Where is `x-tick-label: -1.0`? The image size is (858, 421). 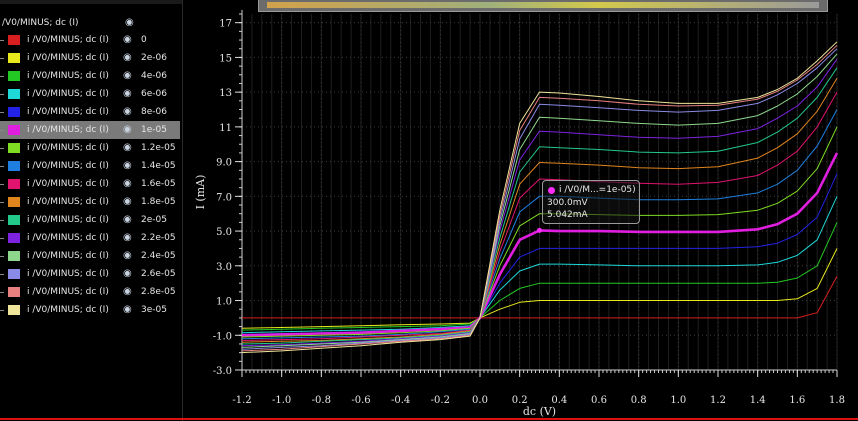
x-tick-label: -1.0 is located at coordinates (281, 400).